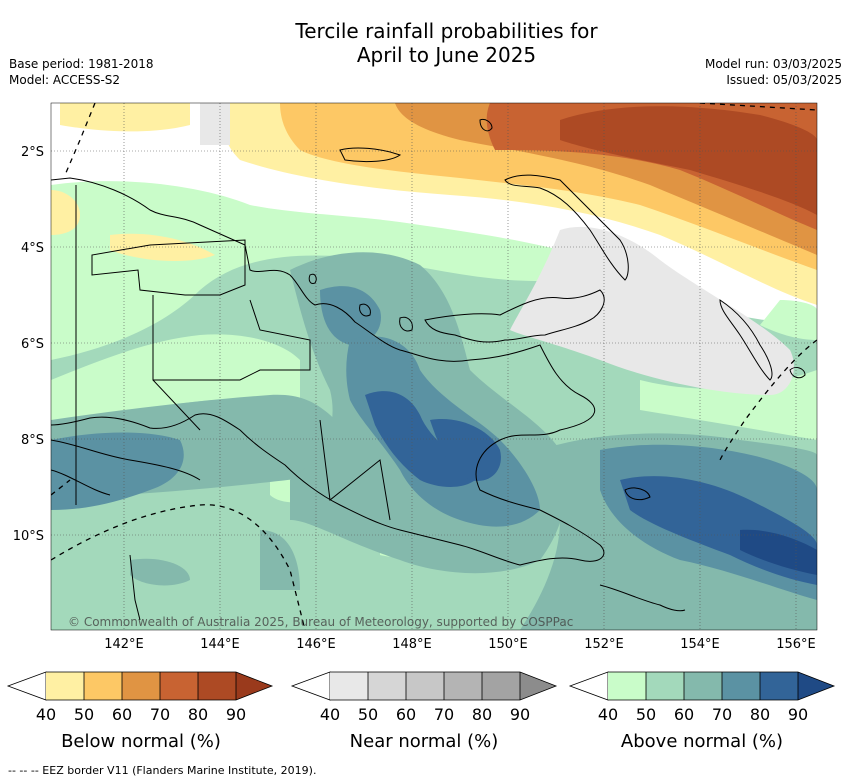  Describe the element at coordinates (784, 80) in the screenshot. I see `issued-date: Issued: 05/03/2025` at that location.